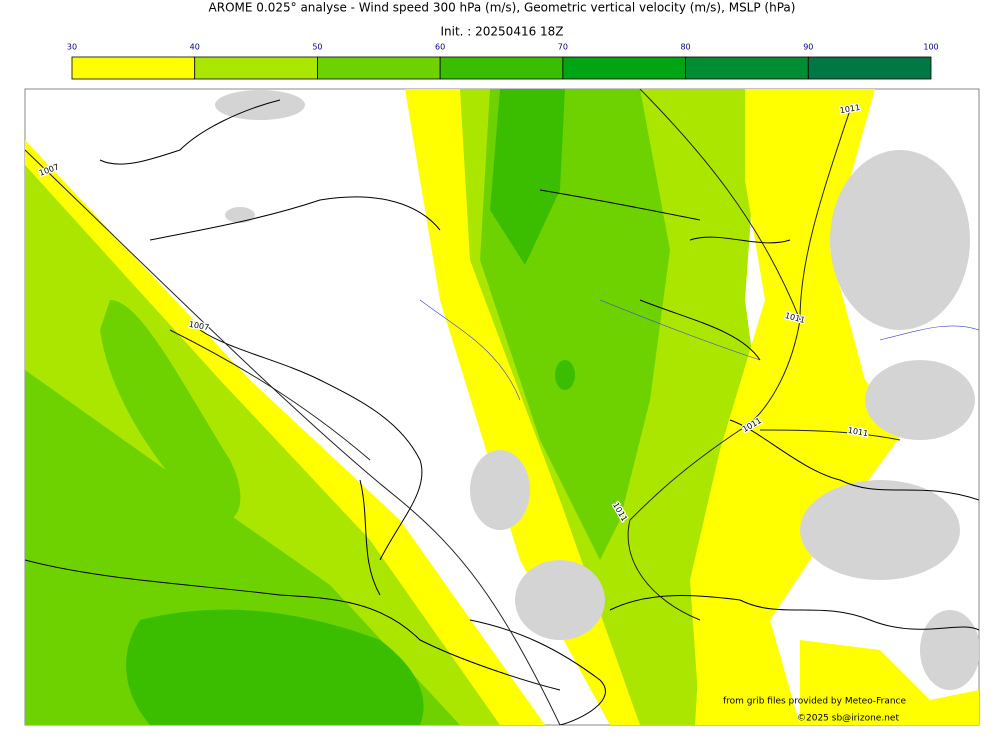  What do you see at coordinates (930, 47) in the screenshot?
I see `colorbar-tick-label: 100` at bounding box center [930, 47].